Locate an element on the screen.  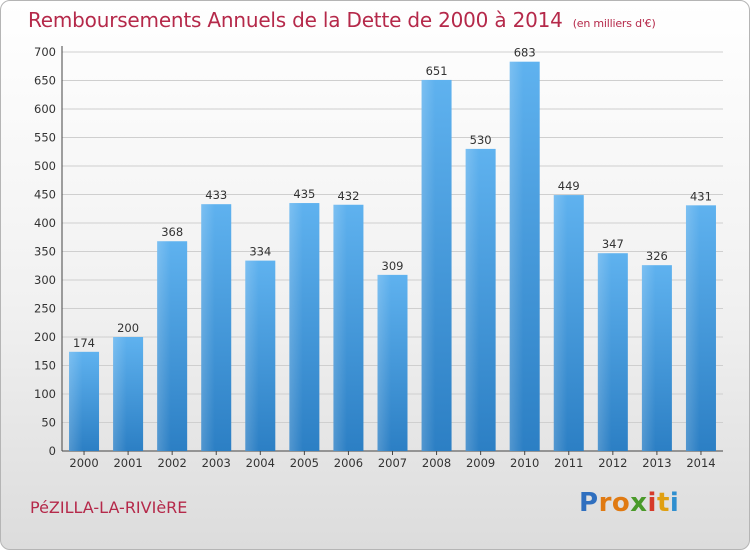
logo-letter: x is located at coordinates (639, 503).